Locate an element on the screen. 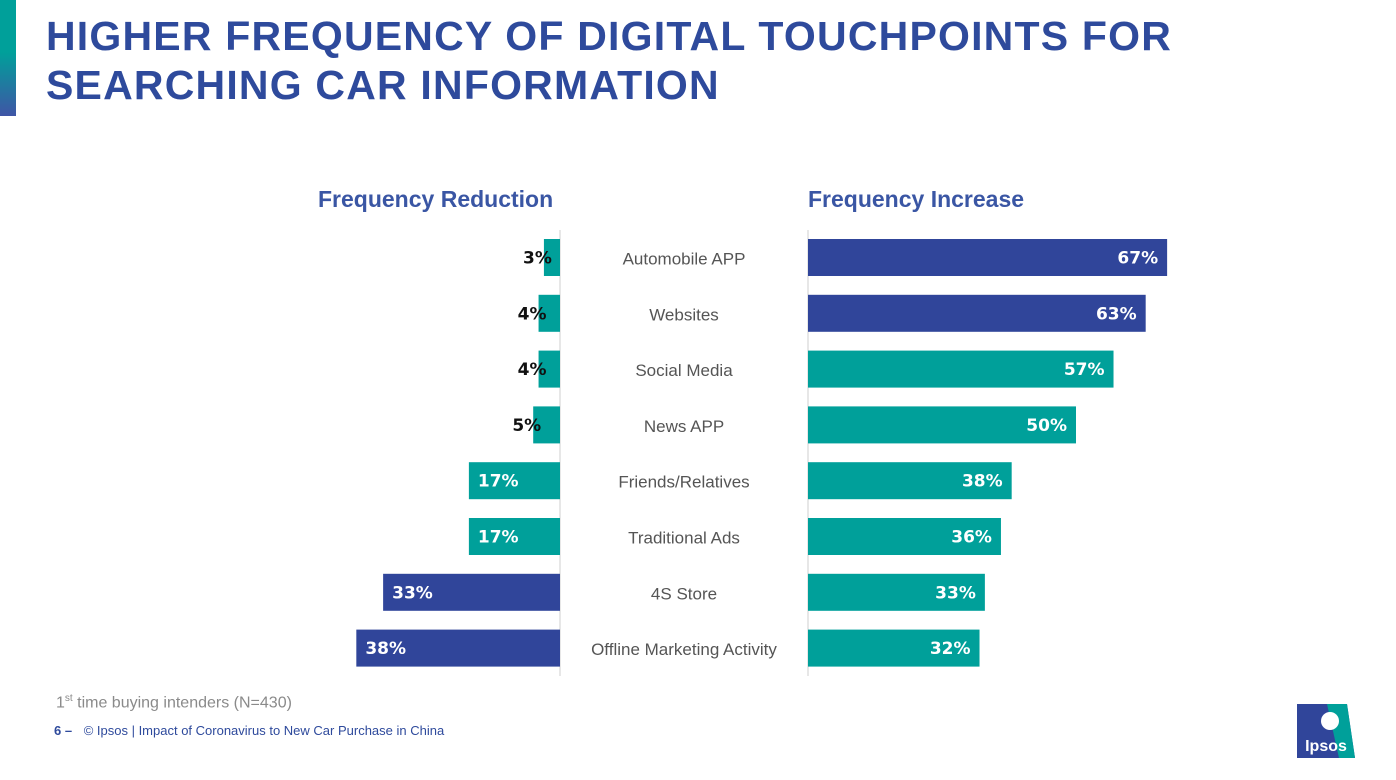 The height and width of the screenshot is (780, 1396). ipsos-logo: Ipsos is located at coordinates (1326, 731).